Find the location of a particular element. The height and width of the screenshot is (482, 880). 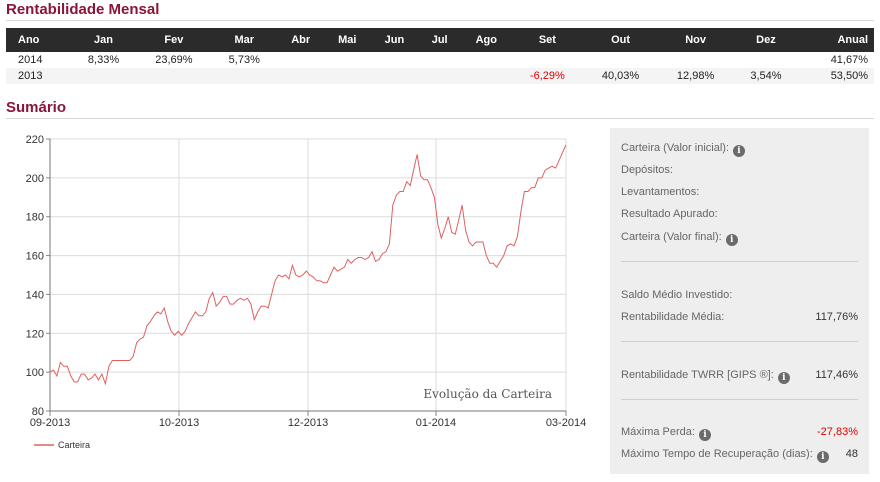

x-tick-label: 09-2013 is located at coordinates (50, 423).